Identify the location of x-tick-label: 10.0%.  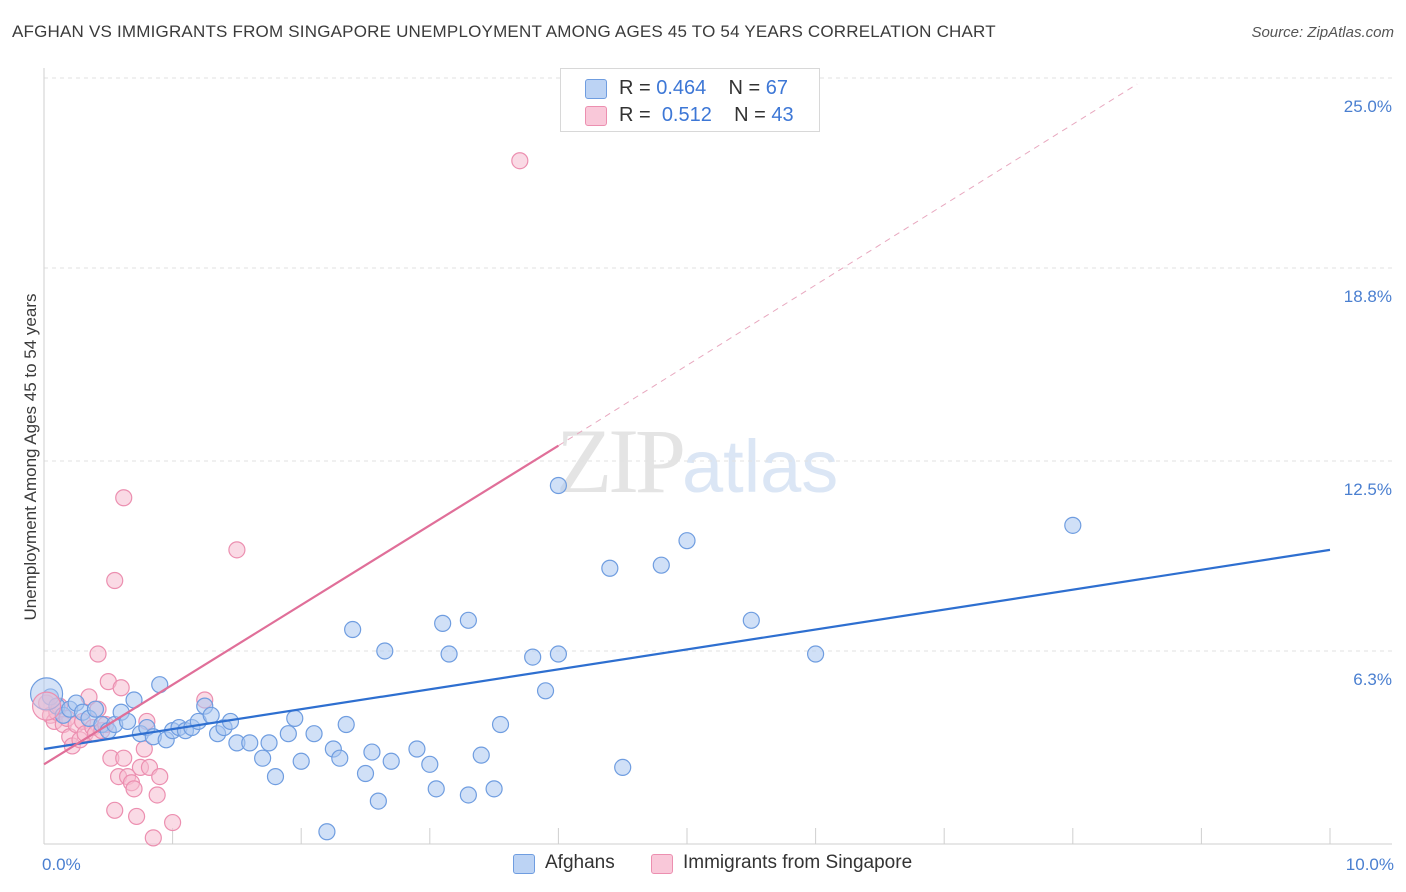
(1370, 864).